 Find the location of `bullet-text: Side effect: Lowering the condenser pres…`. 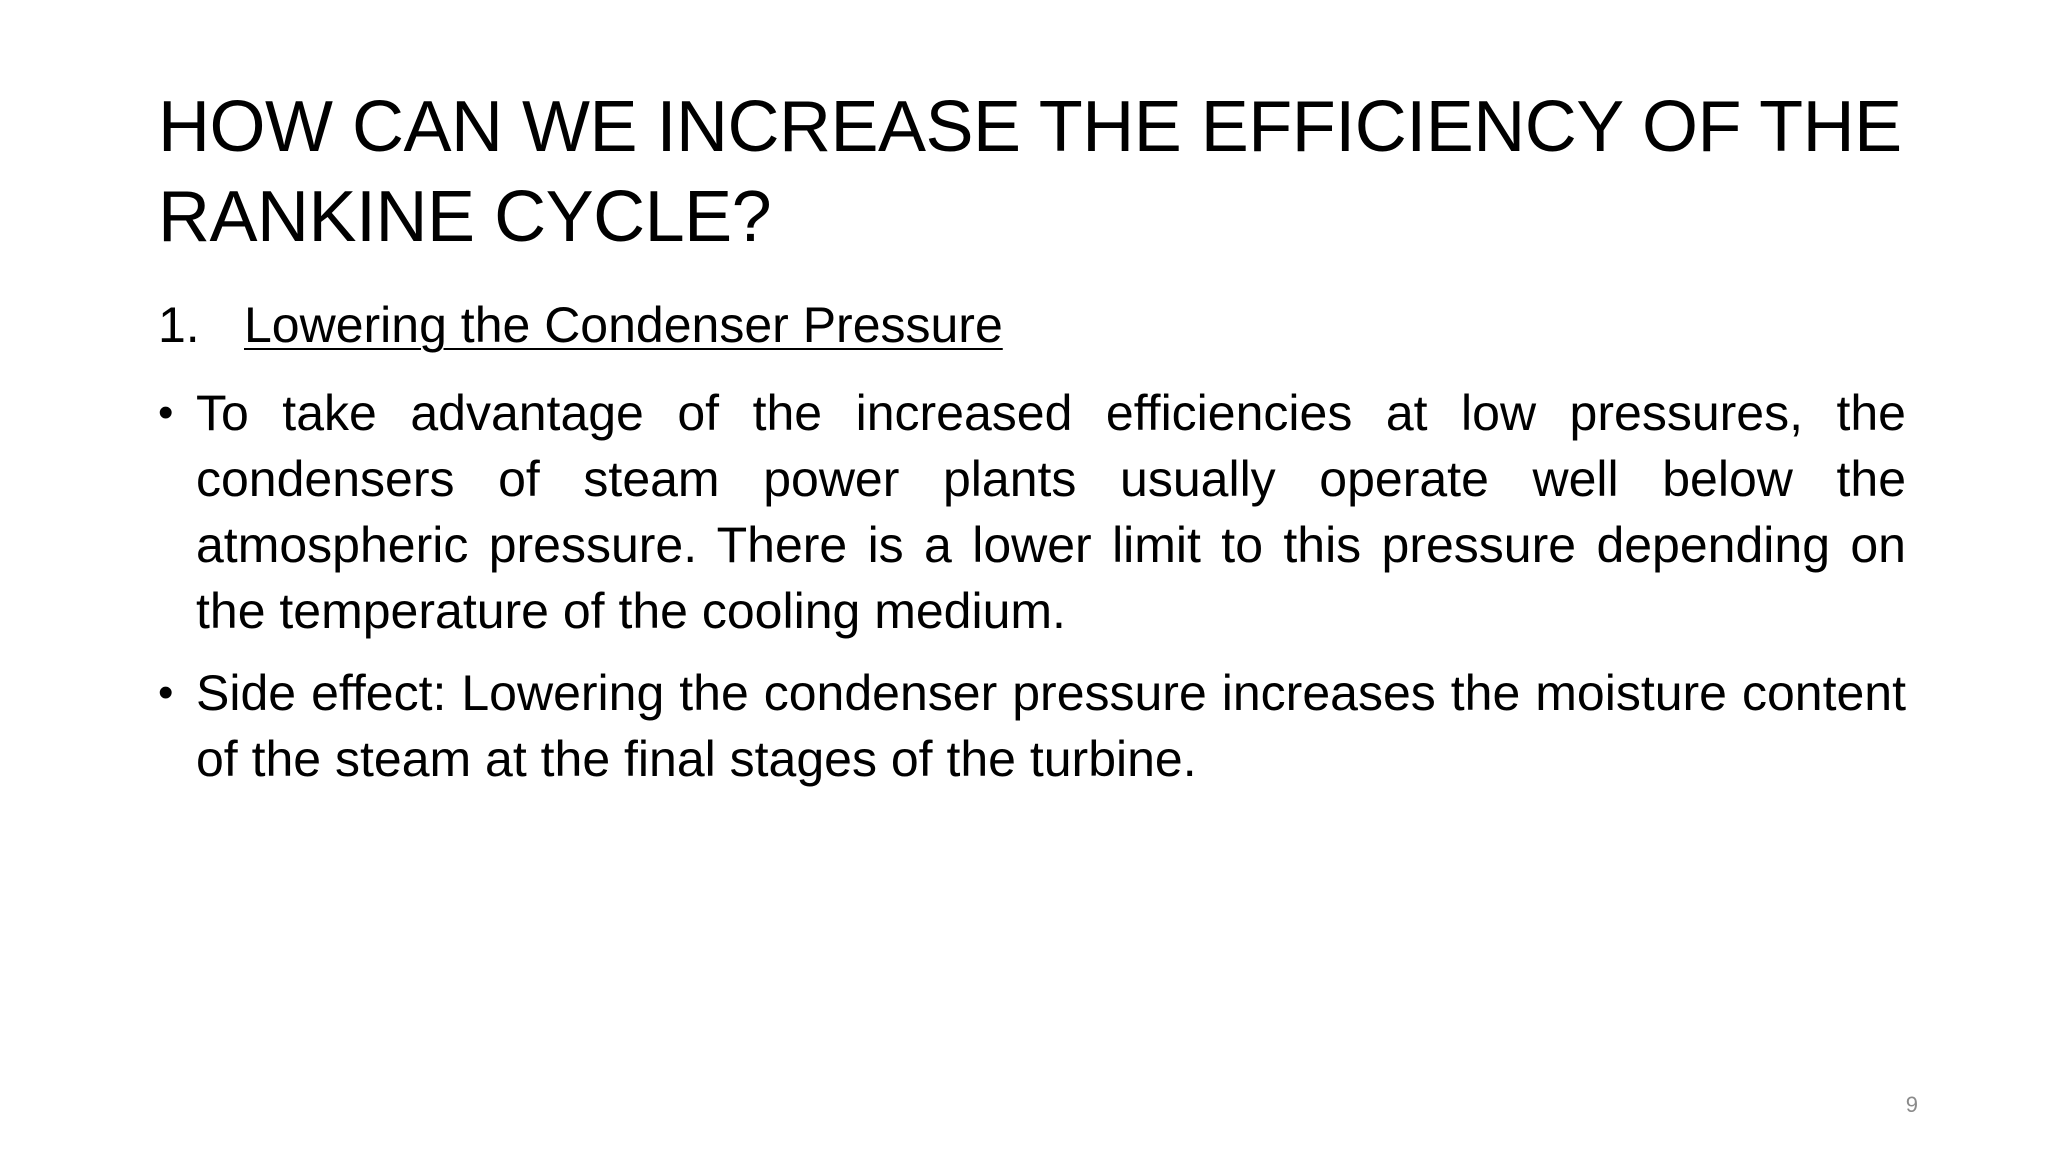

bullet-text: Side effect: Lowering the condenser pres… is located at coordinates (1051, 726).